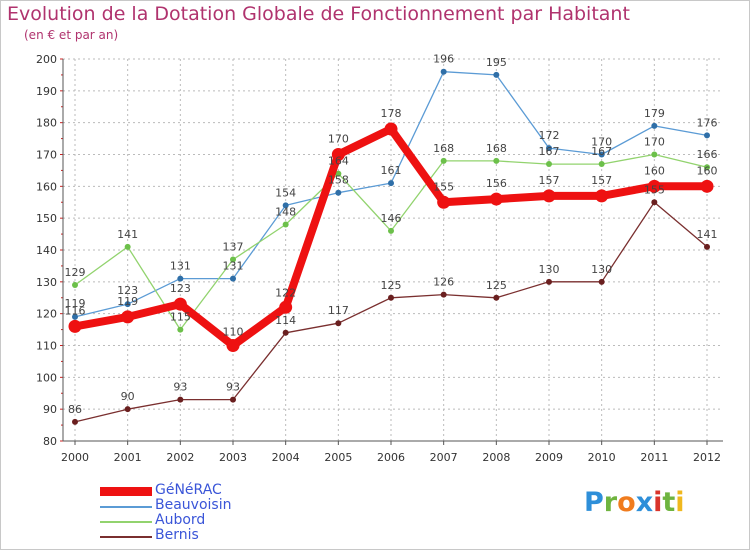 This screenshot has height=550, width=750. I want to click on data-label-aubord: 164, so click(338, 161).